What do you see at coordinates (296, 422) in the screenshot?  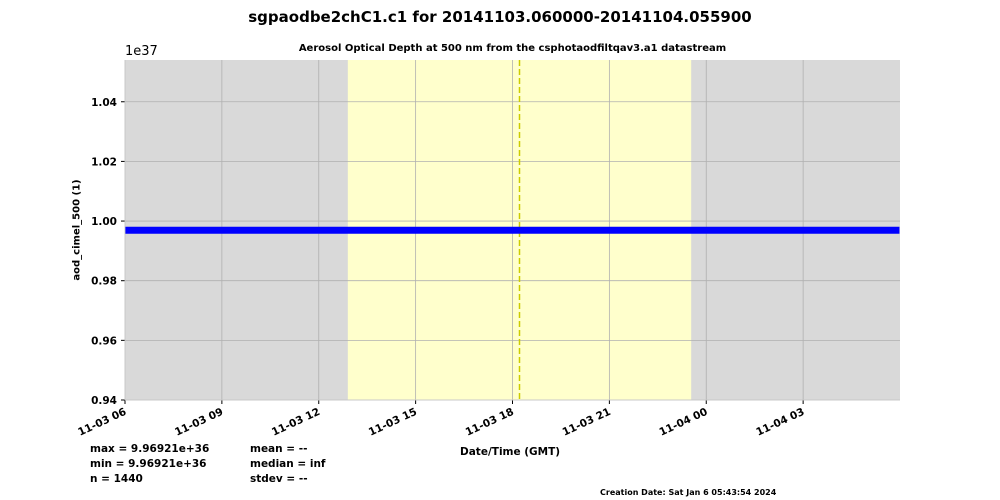 I see `x-tick-label: 11-03 12` at bounding box center [296, 422].